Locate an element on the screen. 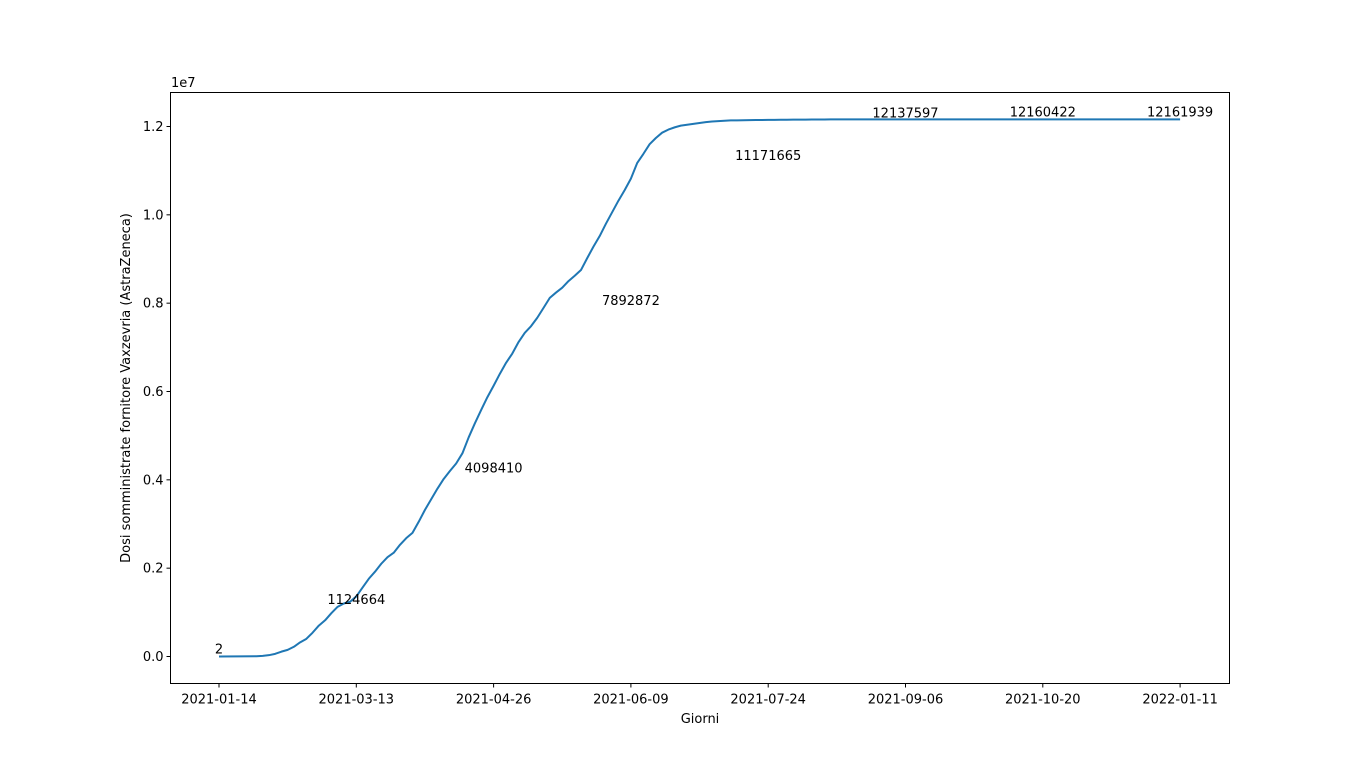 The height and width of the screenshot is (768, 1366). x-axis-label: Giorni is located at coordinates (700, 719).